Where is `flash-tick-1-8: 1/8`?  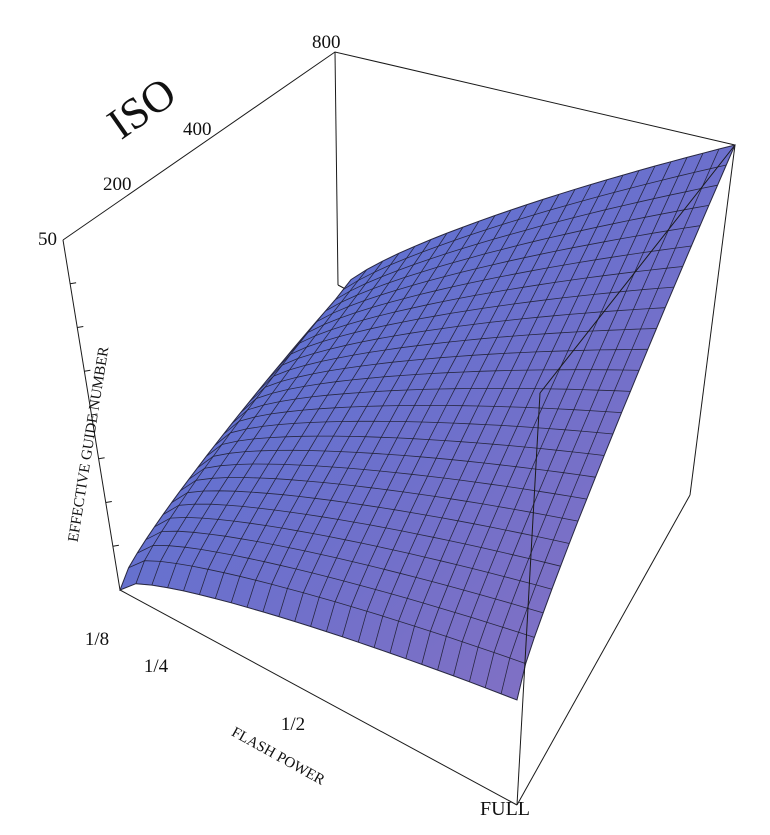
flash-tick-1-8: 1/8 is located at coordinates (97, 639).